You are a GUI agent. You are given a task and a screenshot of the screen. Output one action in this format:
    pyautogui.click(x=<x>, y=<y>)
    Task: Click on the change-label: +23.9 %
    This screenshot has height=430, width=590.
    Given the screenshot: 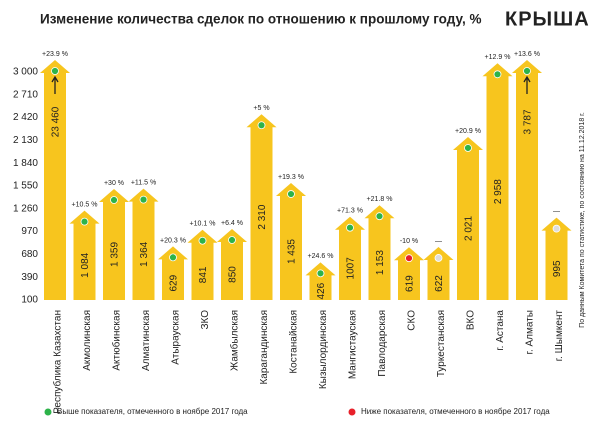 What is the action you would take?
    pyautogui.click(x=55, y=54)
    